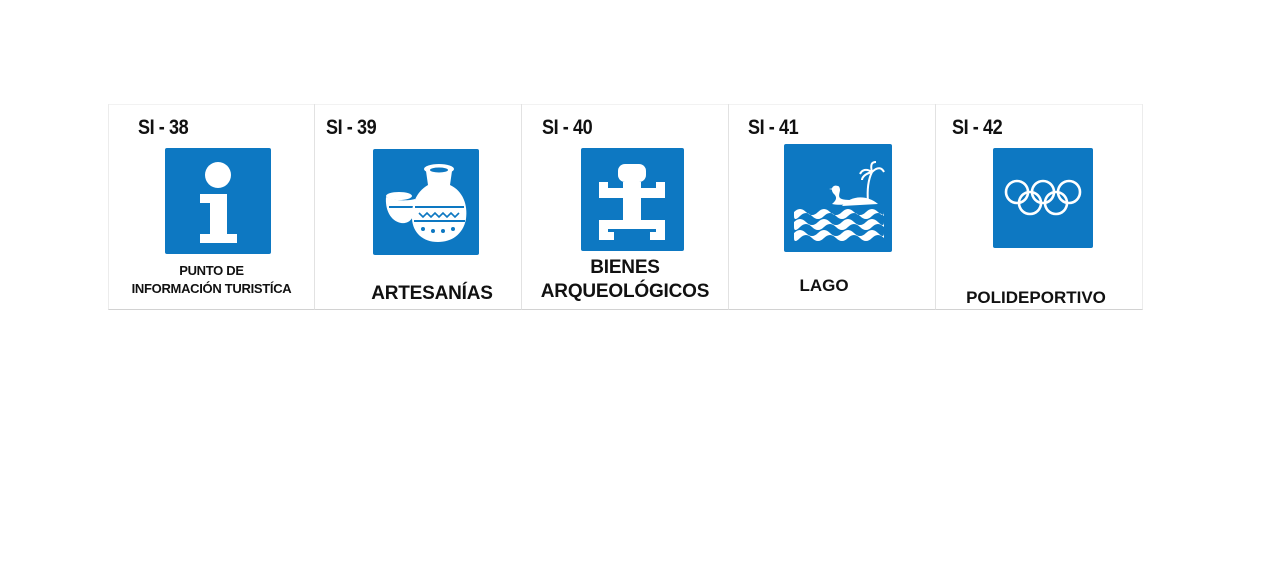 This screenshot has height=580, width=1278. I want to click on sign-card-si-41: SI - 41 LAGO, so click(832, 207).